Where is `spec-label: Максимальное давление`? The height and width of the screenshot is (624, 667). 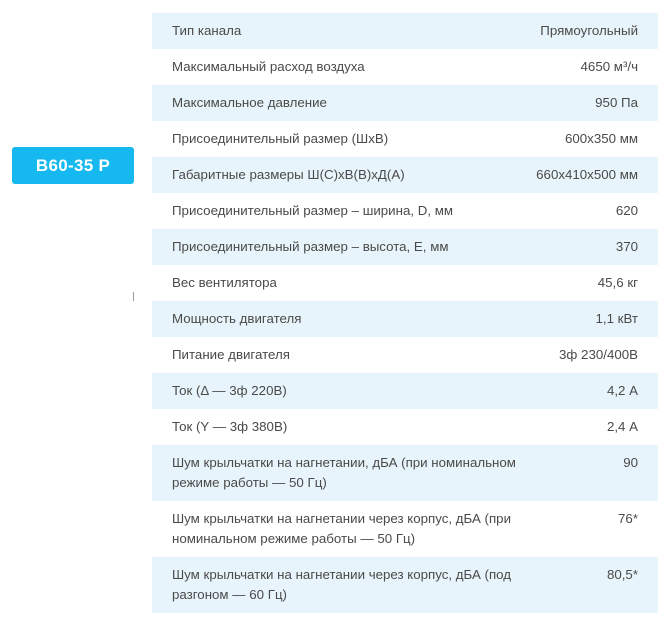
spec-label: Максимальное давление is located at coordinates (344, 103).